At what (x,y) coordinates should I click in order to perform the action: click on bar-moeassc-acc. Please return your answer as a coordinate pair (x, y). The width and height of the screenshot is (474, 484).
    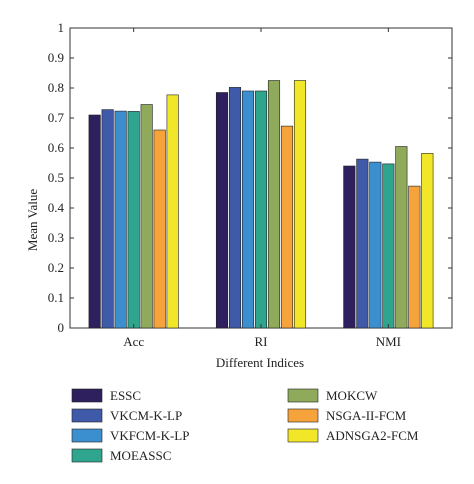
    Looking at the image, I should click on (133, 220).